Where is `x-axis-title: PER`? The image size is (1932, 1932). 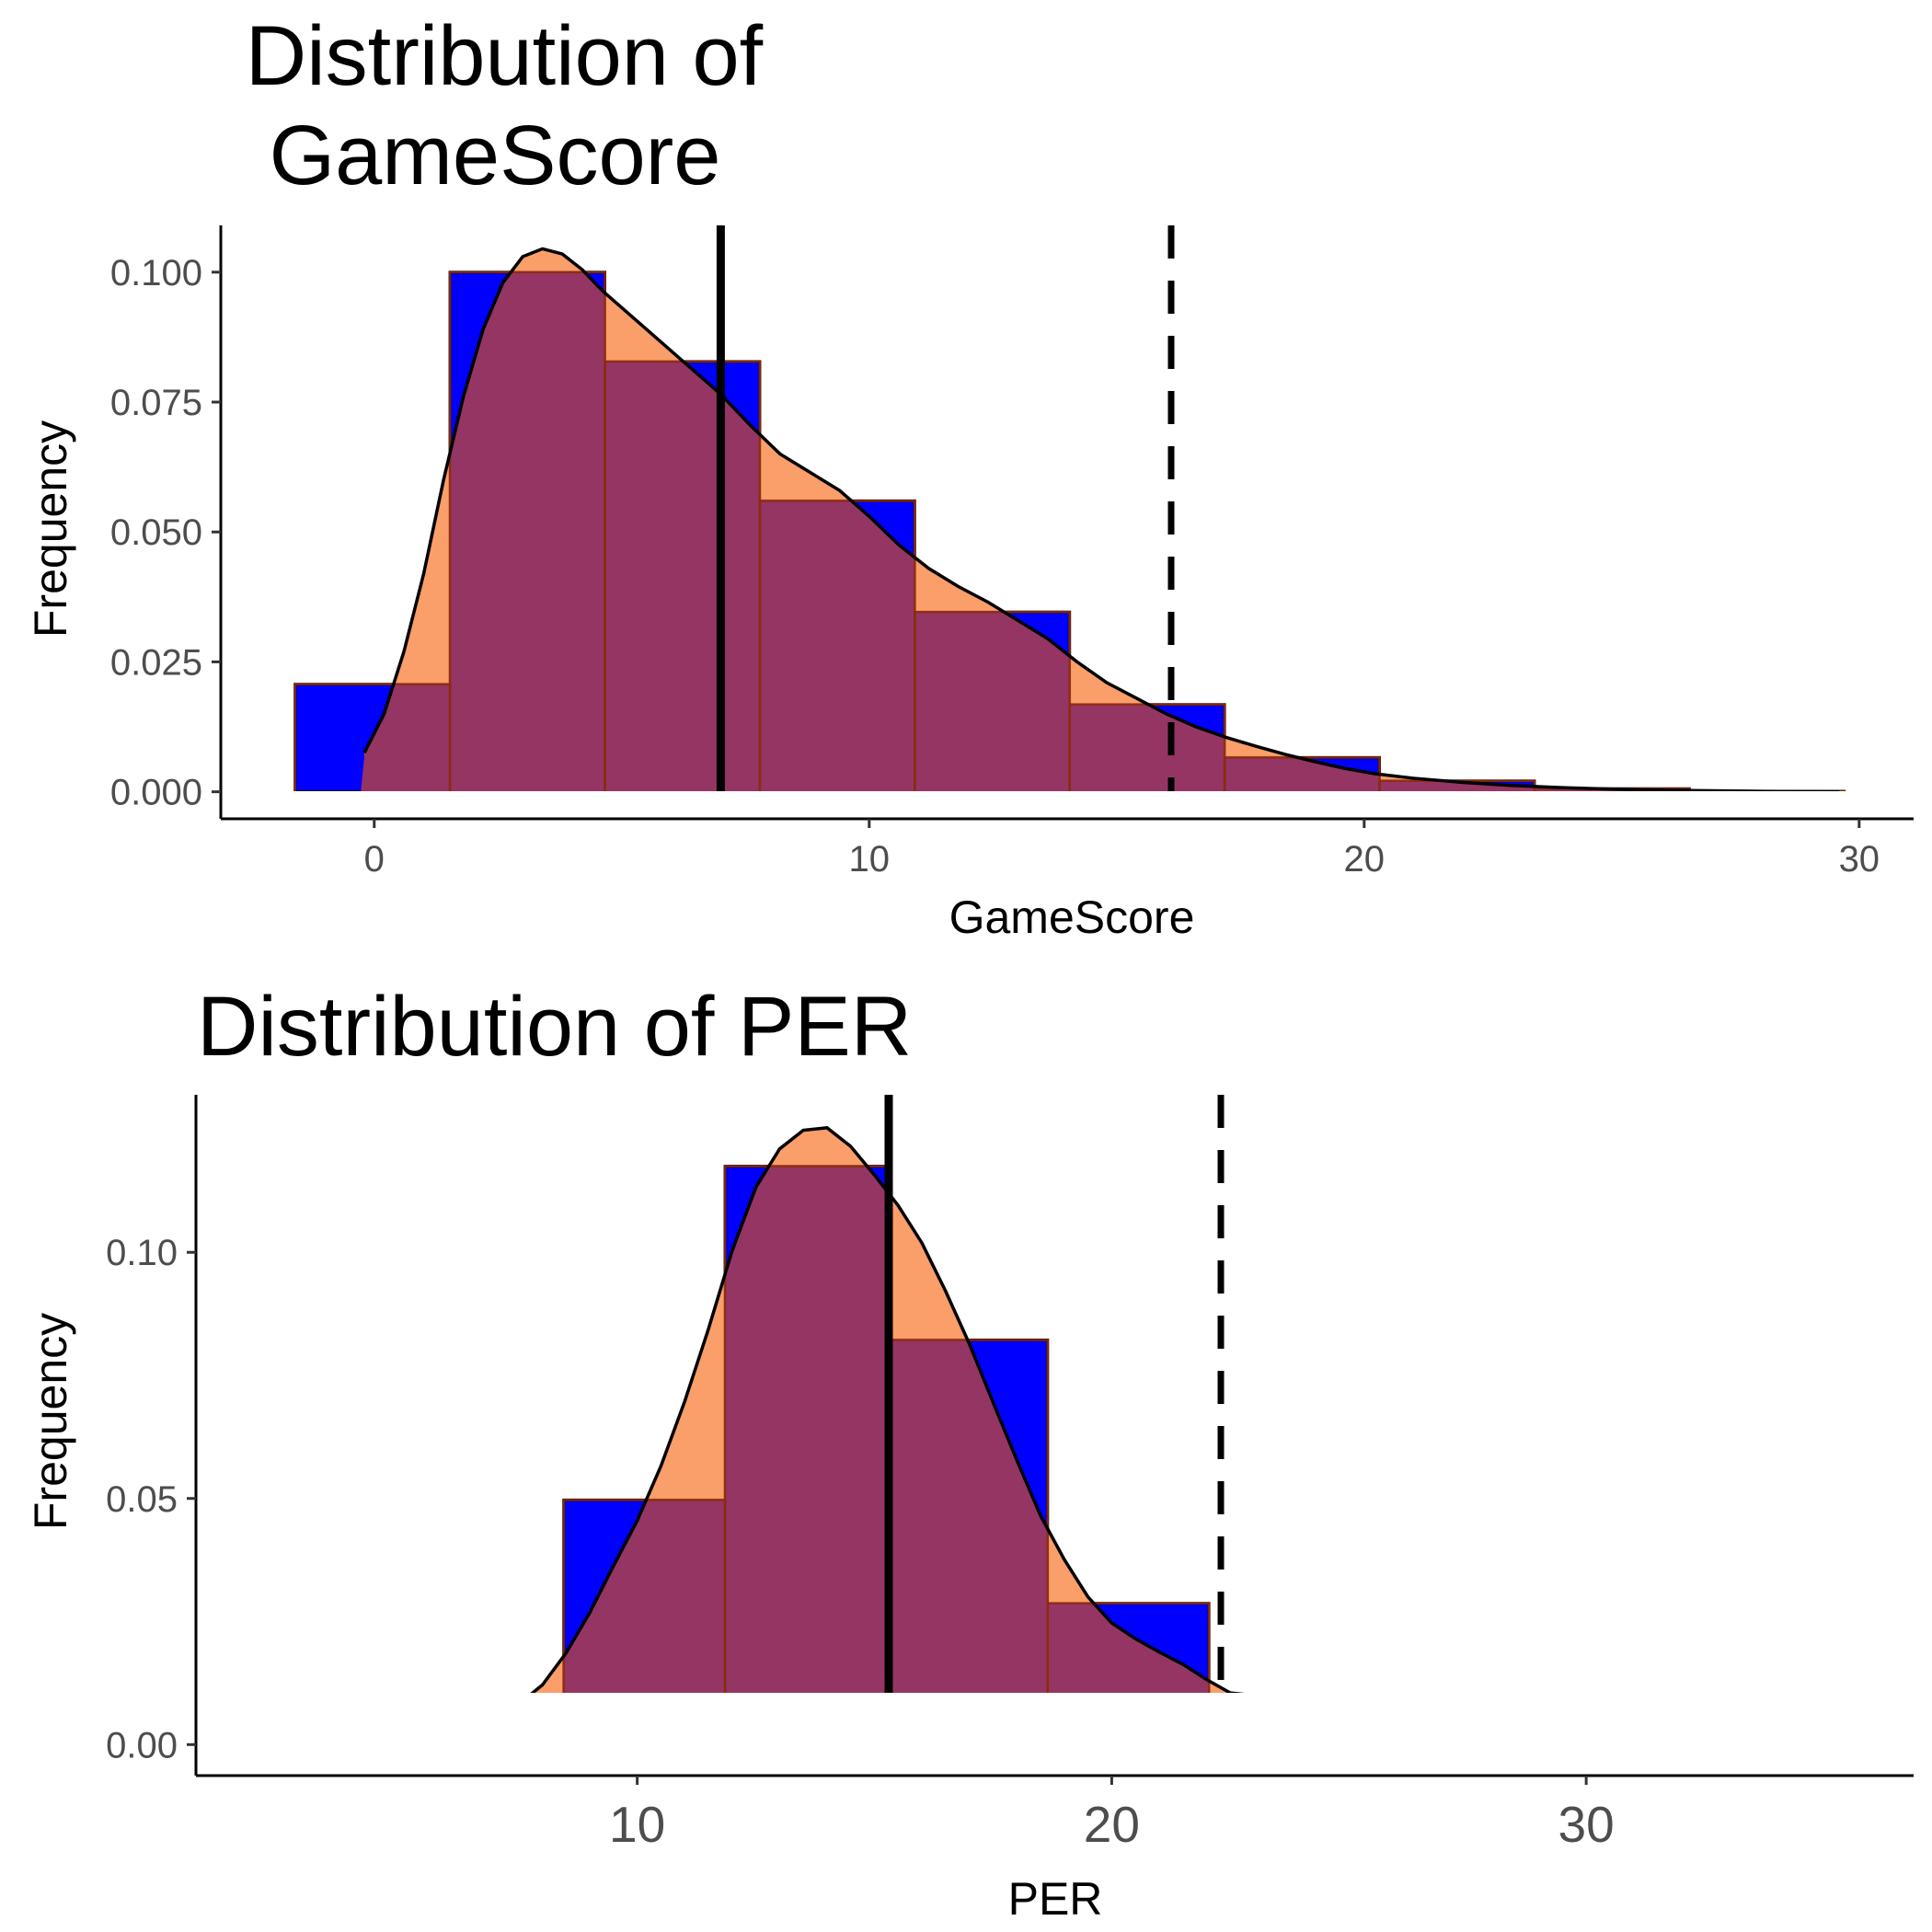 x-axis-title: PER is located at coordinates (1055, 1899).